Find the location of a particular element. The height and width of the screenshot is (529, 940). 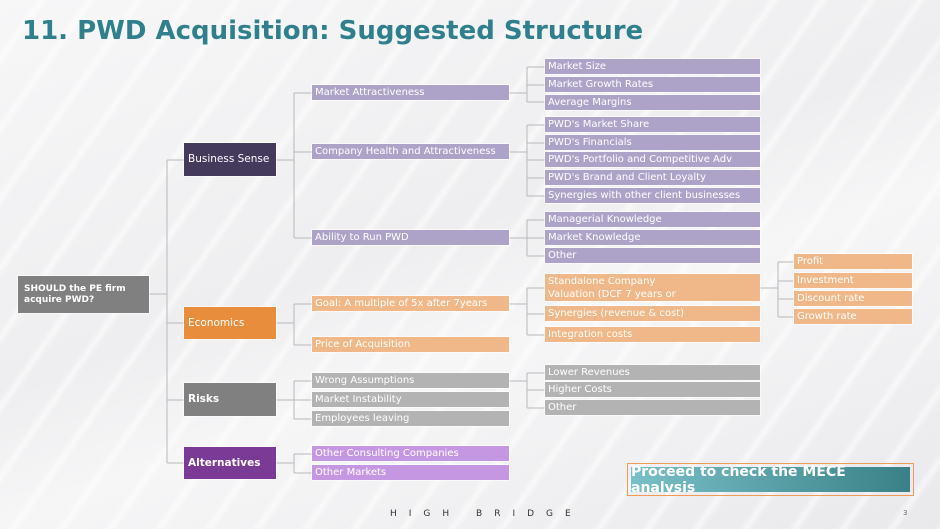

valuation-item: Growth rate is located at coordinates (853, 316).